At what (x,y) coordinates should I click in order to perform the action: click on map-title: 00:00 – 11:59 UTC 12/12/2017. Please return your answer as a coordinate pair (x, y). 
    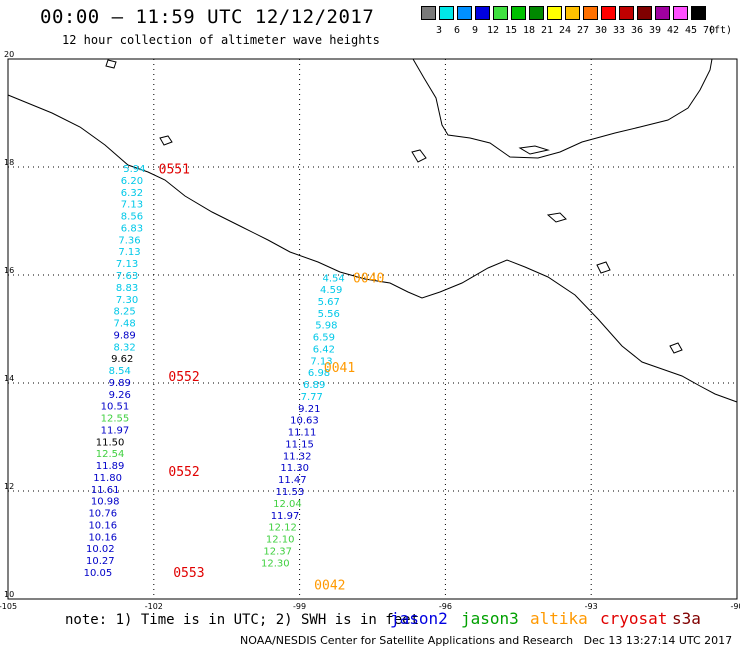
    Looking at the image, I should click on (207, 17).